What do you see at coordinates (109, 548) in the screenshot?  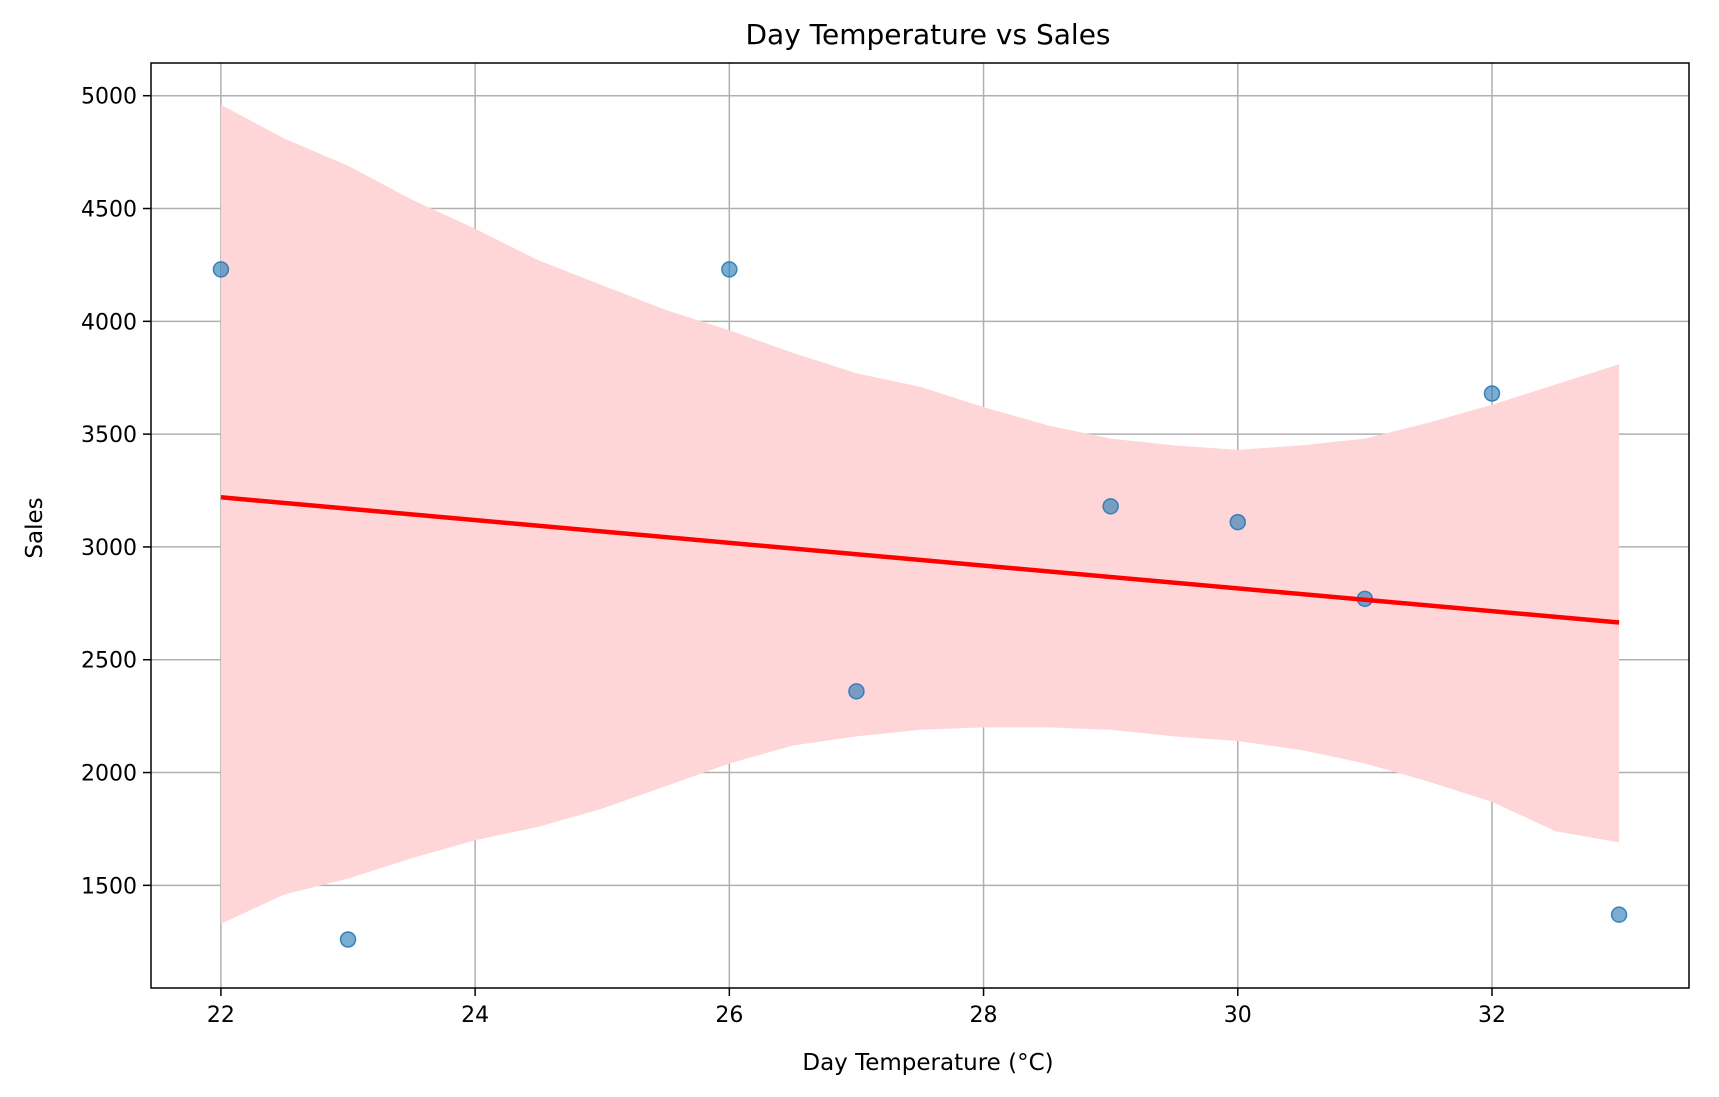 I see `y-tick-label: 3000` at bounding box center [109, 548].